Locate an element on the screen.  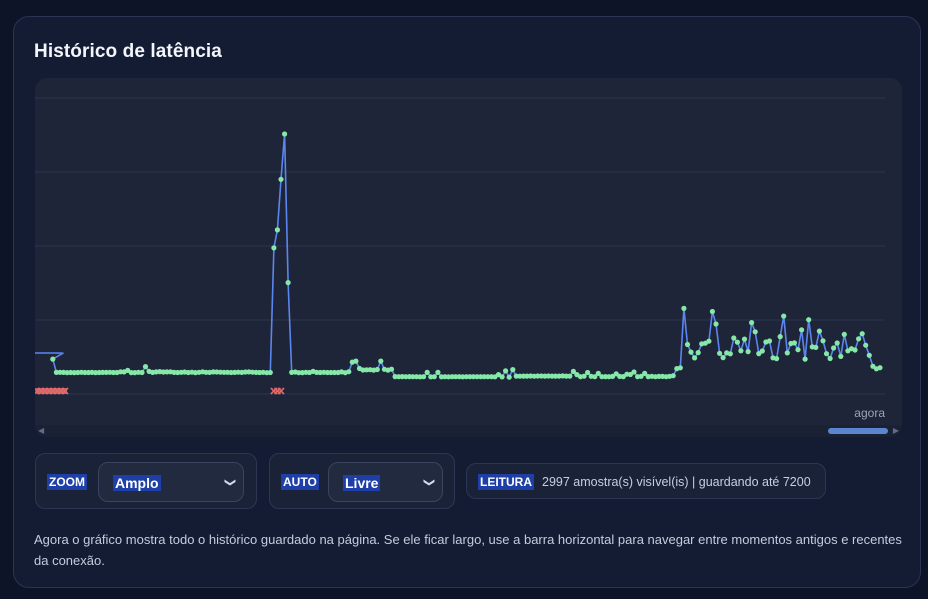
auto-label: AUTO is located at coordinates (300, 482).